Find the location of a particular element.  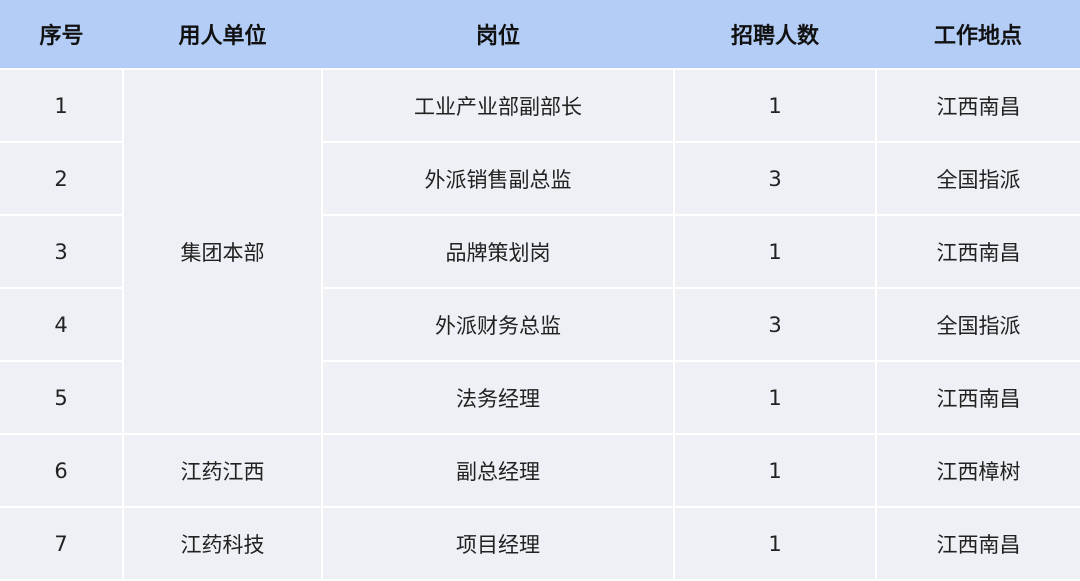

cell-unit: 集团本部 is located at coordinates (222, 251).